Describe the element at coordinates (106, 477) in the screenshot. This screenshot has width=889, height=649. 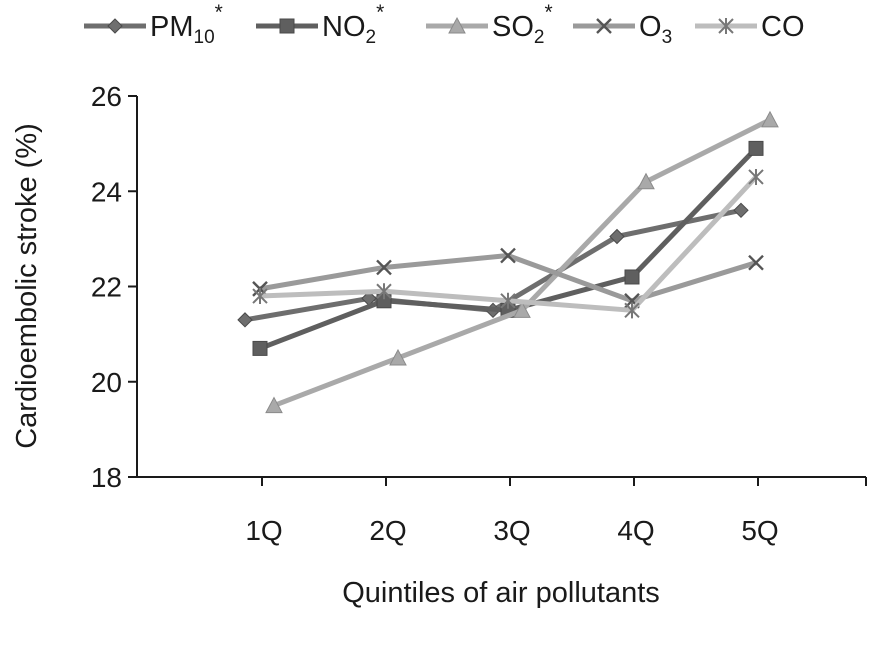
I see `y-tick-label: 18` at that location.